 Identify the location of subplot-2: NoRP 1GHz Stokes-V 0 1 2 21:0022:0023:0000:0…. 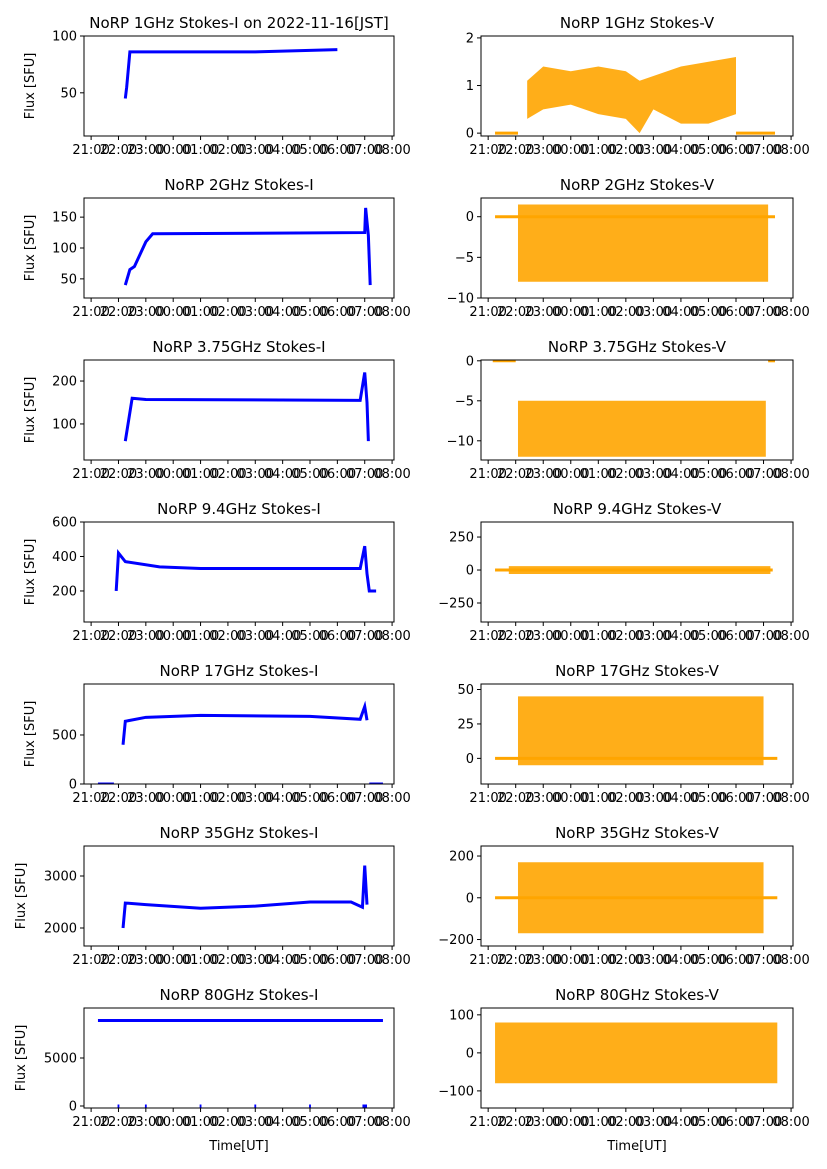
(638, 86).